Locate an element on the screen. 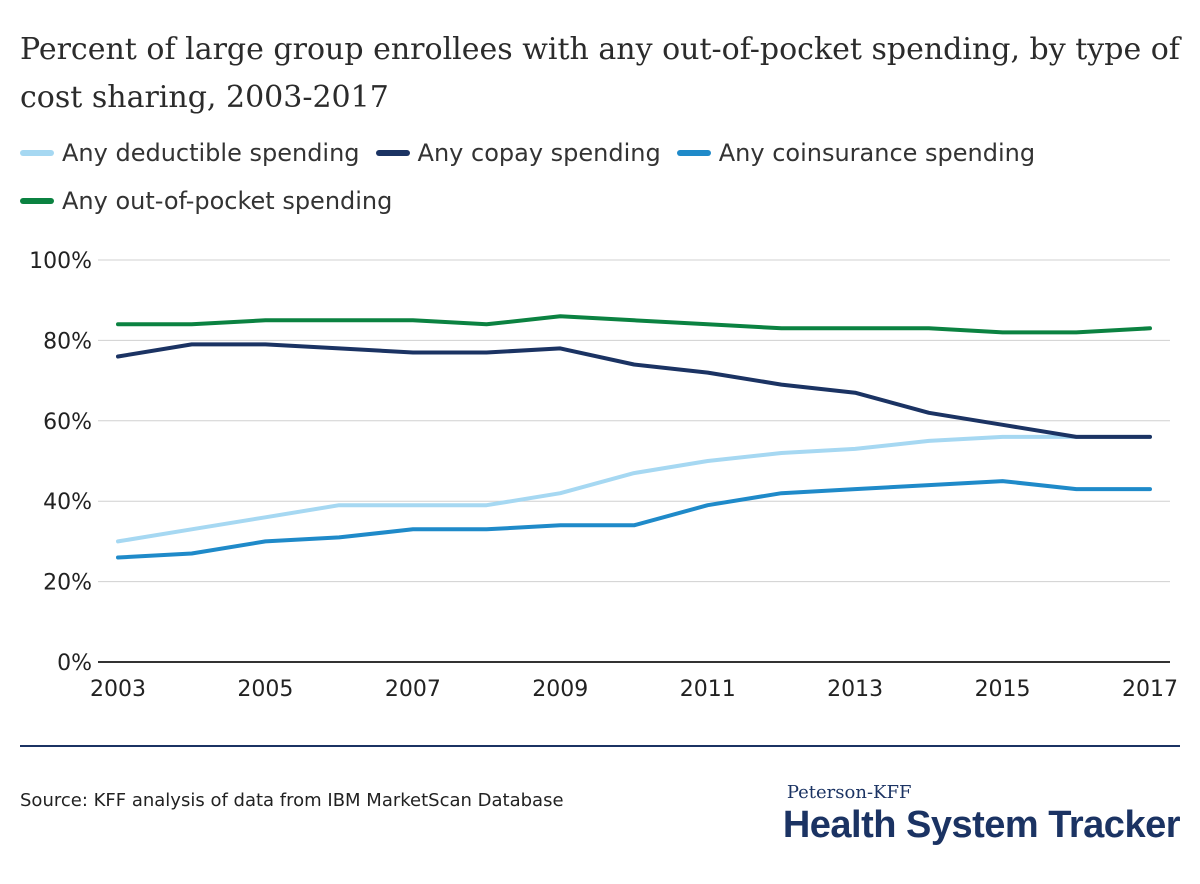 Image resolution: width=1200 pixels, height=884 pixels. series-line-oop is located at coordinates (634, 324).